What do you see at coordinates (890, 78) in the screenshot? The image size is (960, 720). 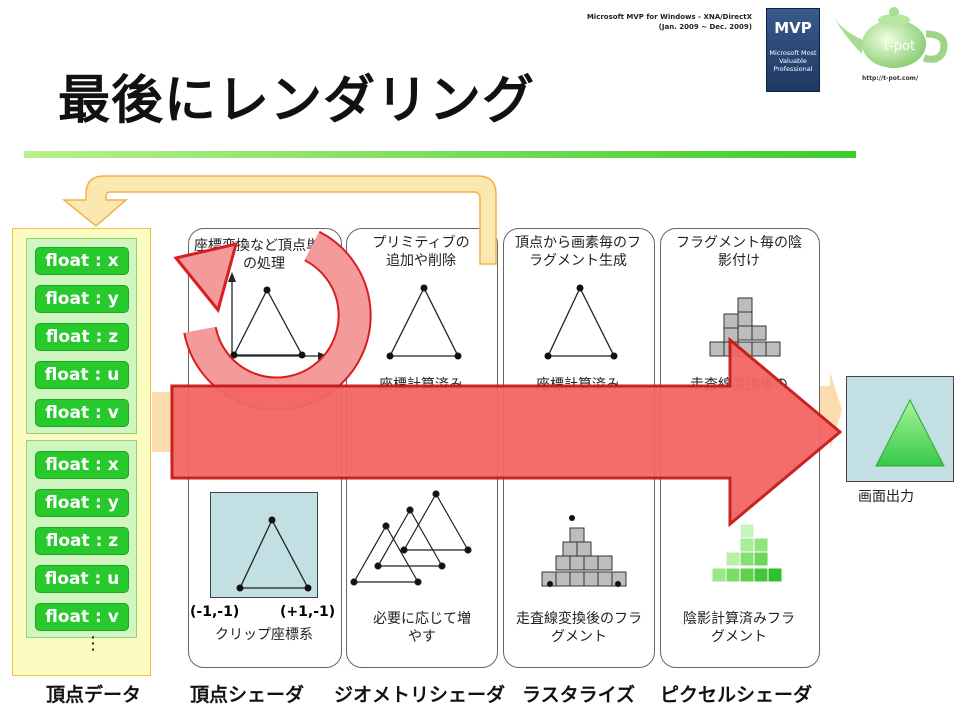 I see `site-url: http://t-pot.com/` at bounding box center [890, 78].